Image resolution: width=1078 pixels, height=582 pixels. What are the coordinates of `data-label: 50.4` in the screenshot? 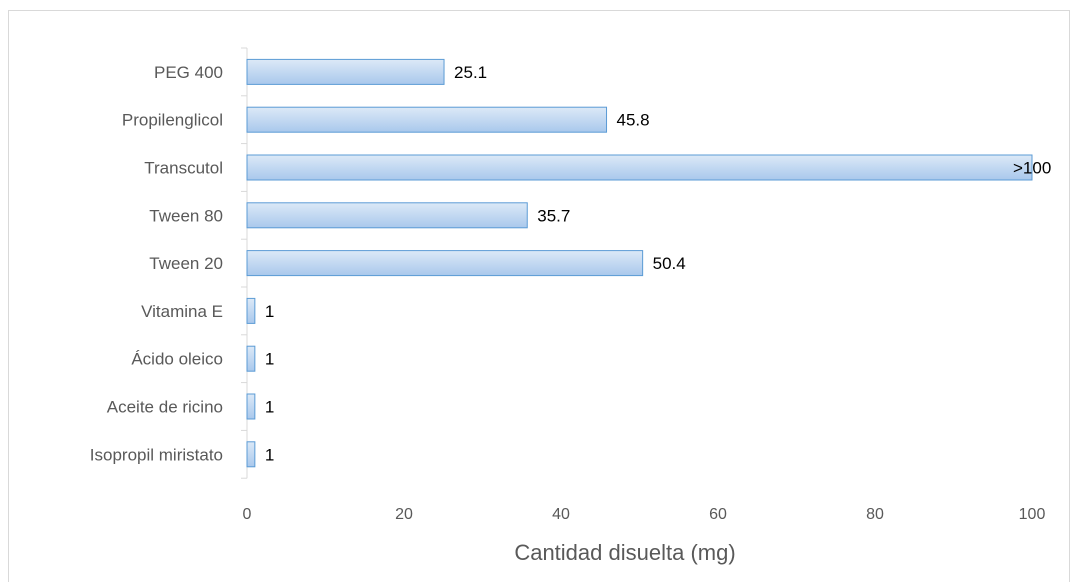 It's located at (669, 263).